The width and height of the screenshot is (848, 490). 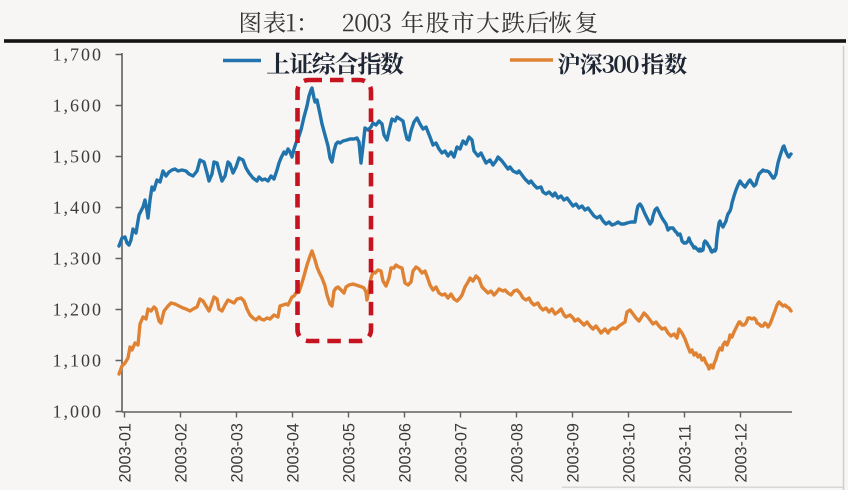 What do you see at coordinates (78, 411) in the screenshot?
I see `svg-text: 1,000` at bounding box center [78, 411].